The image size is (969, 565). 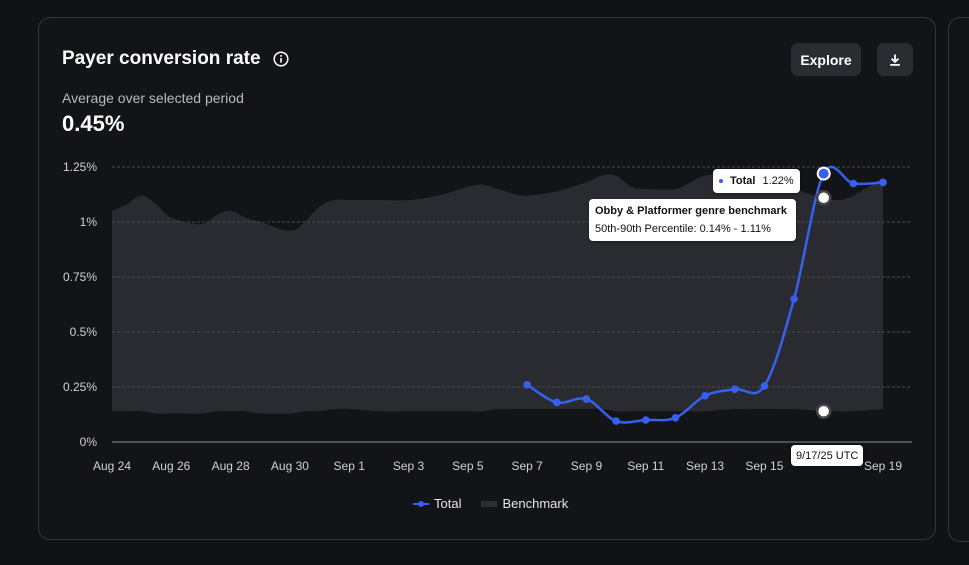 What do you see at coordinates (89, 222) in the screenshot?
I see `y-tick-label: 1%` at bounding box center [89, 222].